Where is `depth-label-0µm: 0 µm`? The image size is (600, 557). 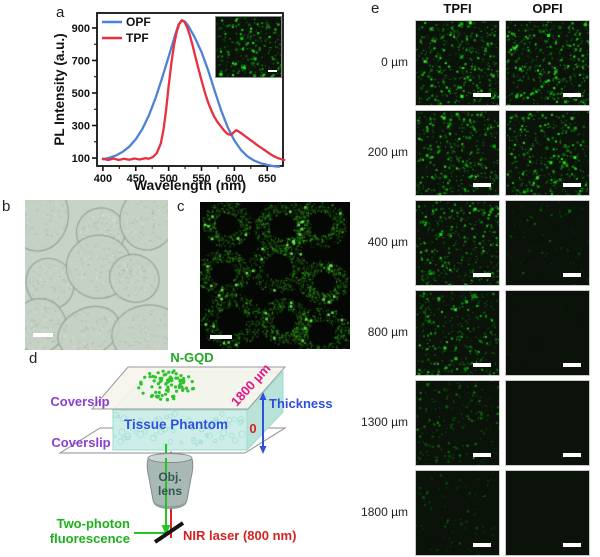 depth-label-0µm: 0 µm is located at coordinates (394, 62).